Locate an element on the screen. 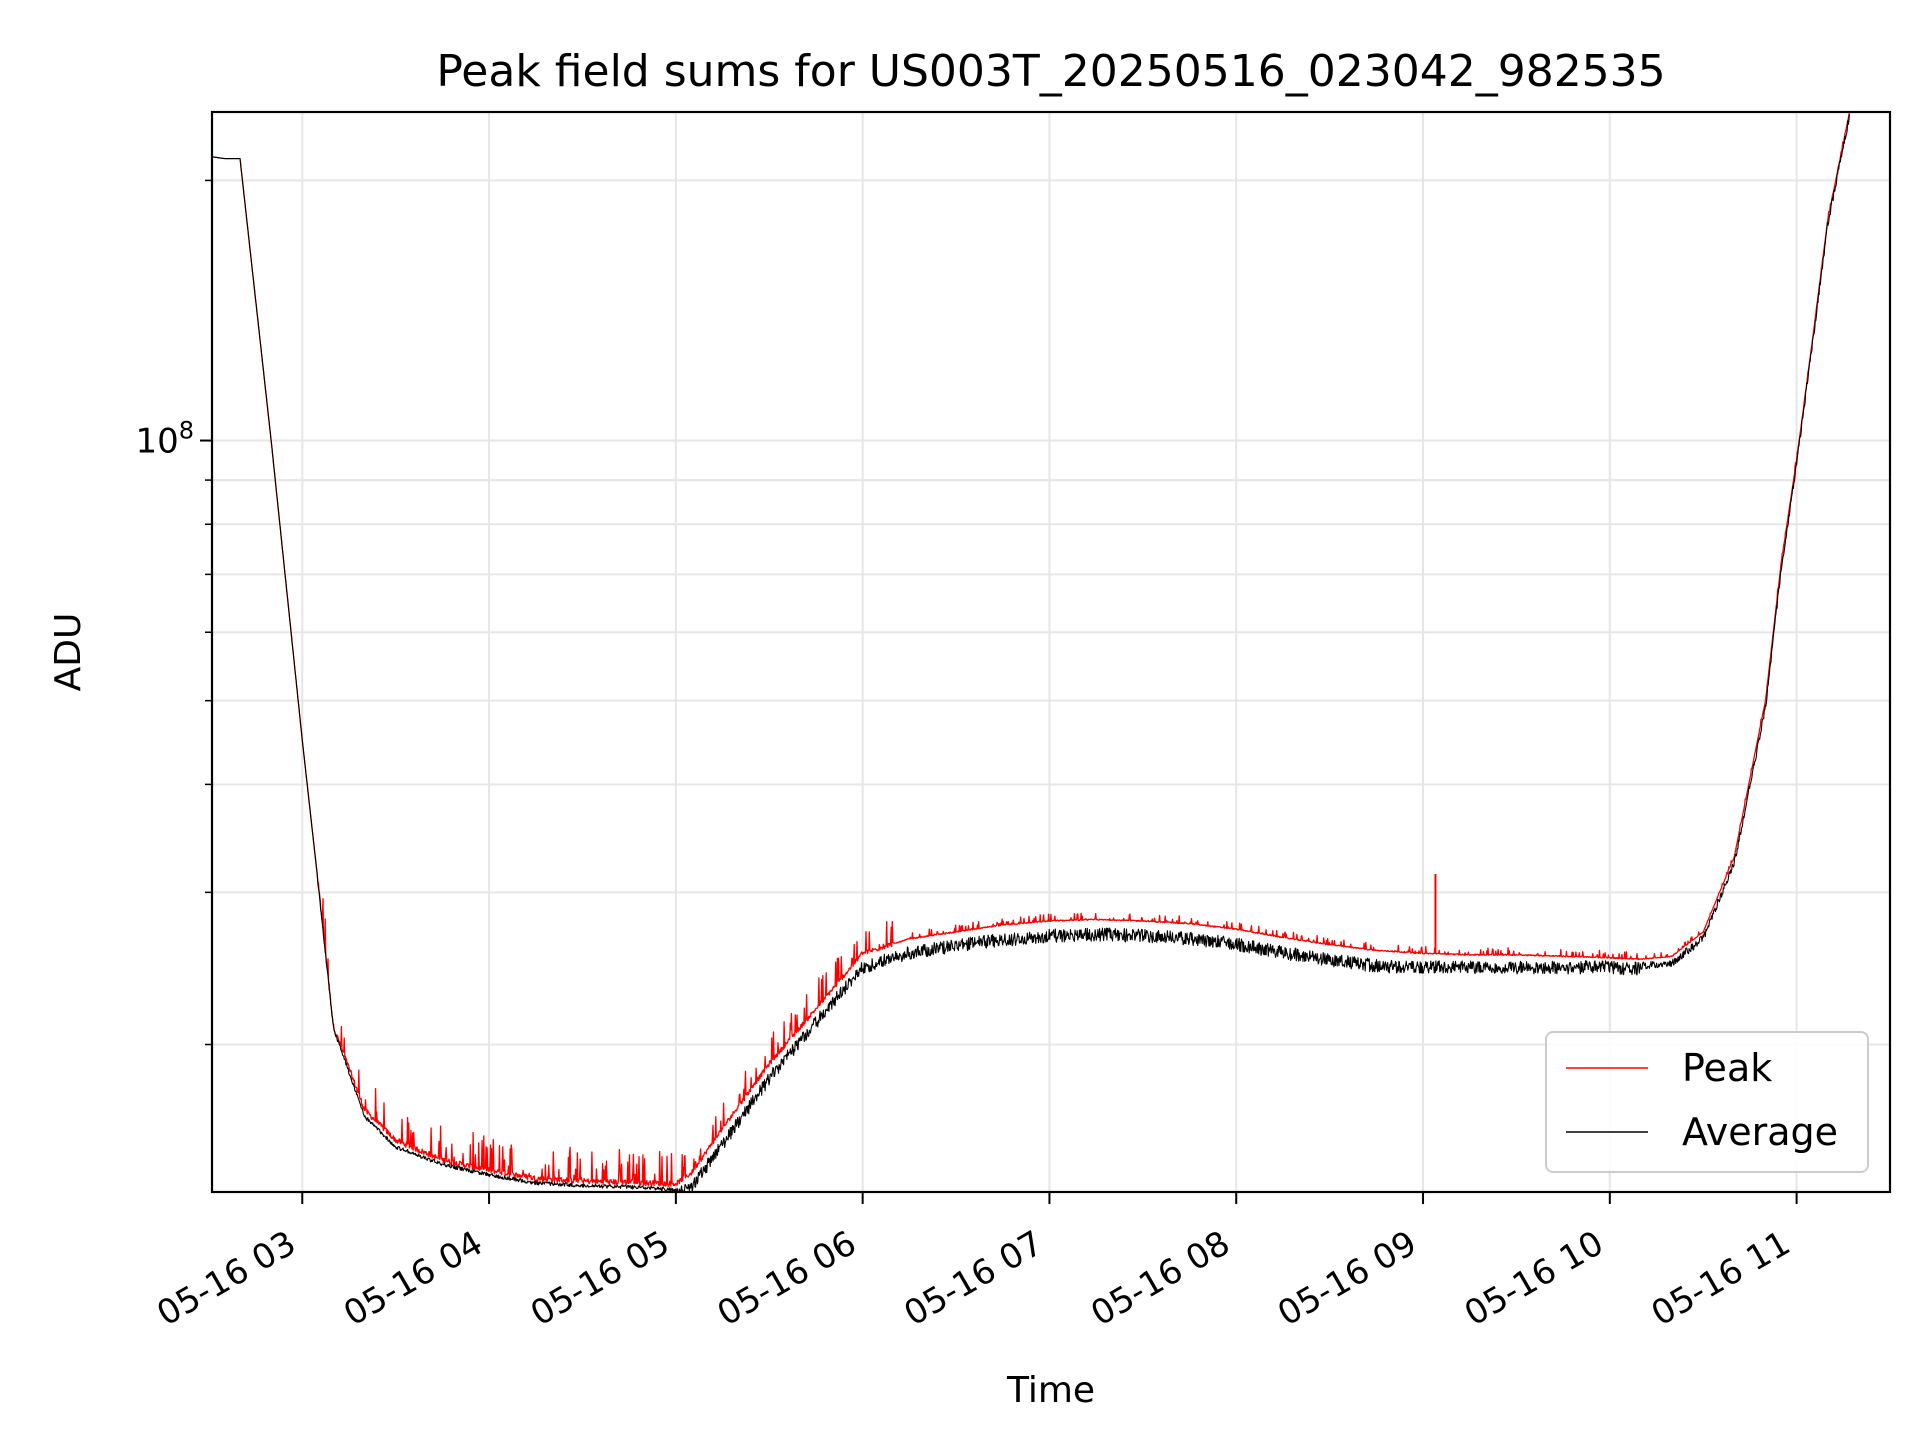 Image resolution: width=1920 pixels, height=1440 pixels. legend-box is located at coordinates (1707, 1102).